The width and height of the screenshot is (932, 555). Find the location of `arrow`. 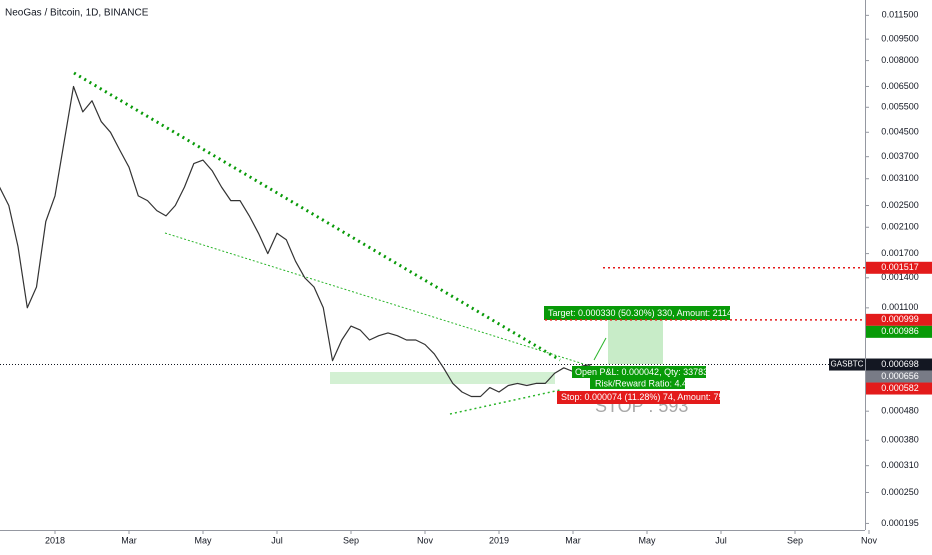

arrow is located at coordinates (600, 349).